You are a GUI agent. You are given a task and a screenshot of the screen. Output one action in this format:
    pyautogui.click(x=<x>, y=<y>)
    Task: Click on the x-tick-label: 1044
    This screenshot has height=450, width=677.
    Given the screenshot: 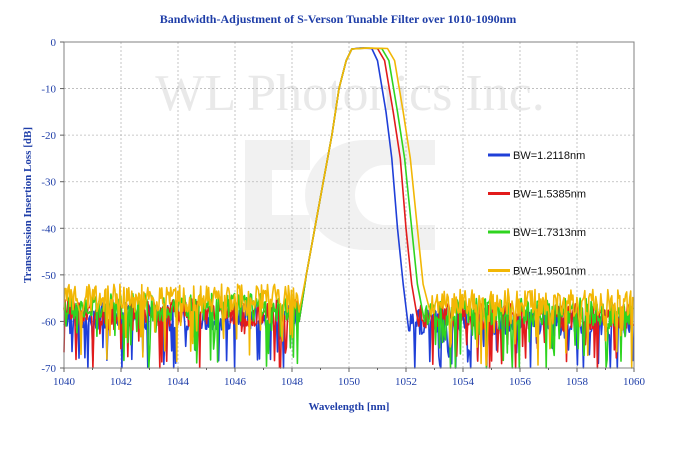 What is the action you would take?
    pyautogui.click(x=178, y=382)
    